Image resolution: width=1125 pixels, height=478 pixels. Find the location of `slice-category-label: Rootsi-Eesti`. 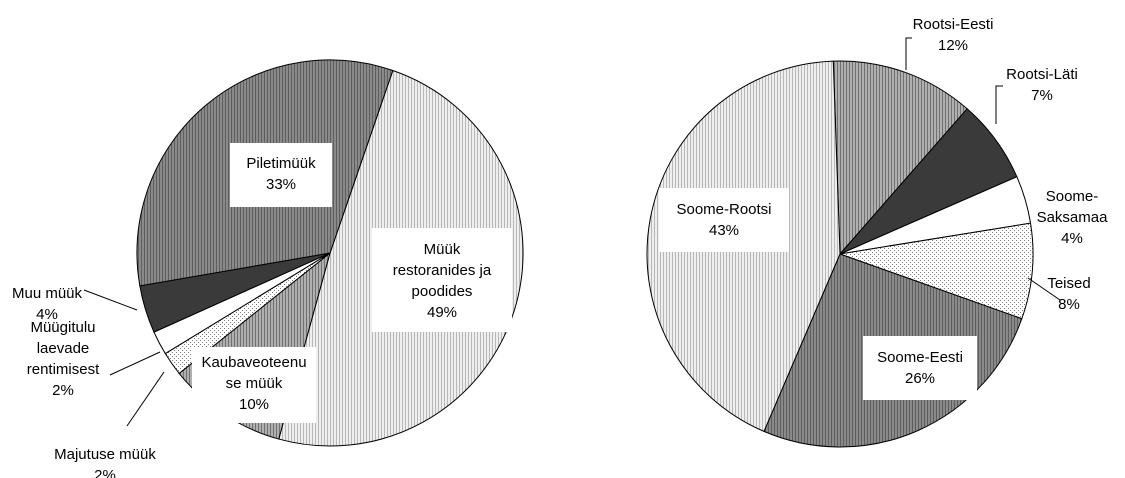

slice-category-label: Rootsi-Eesti is located at coordinates (953, 24).